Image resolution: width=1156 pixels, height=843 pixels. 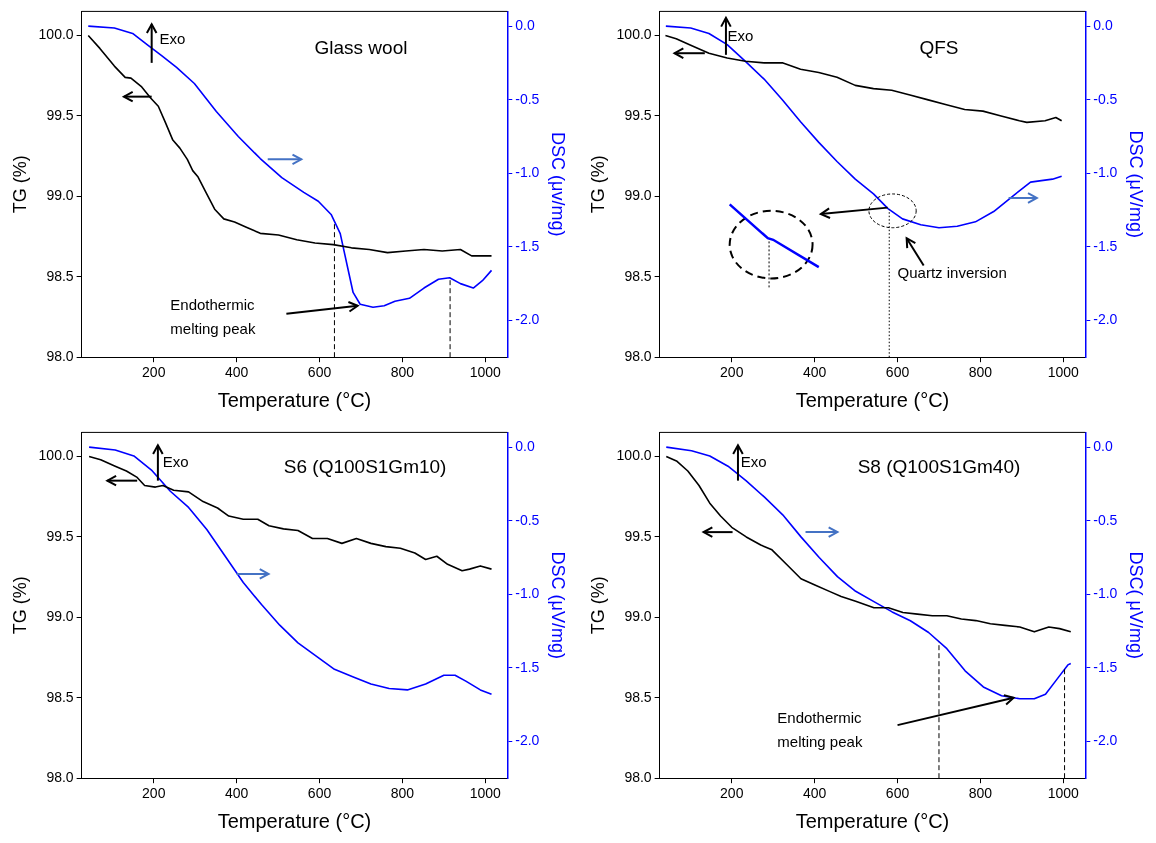 I want to click on text: S8 (Q100S1Gm40), so click(x=939, y=467).